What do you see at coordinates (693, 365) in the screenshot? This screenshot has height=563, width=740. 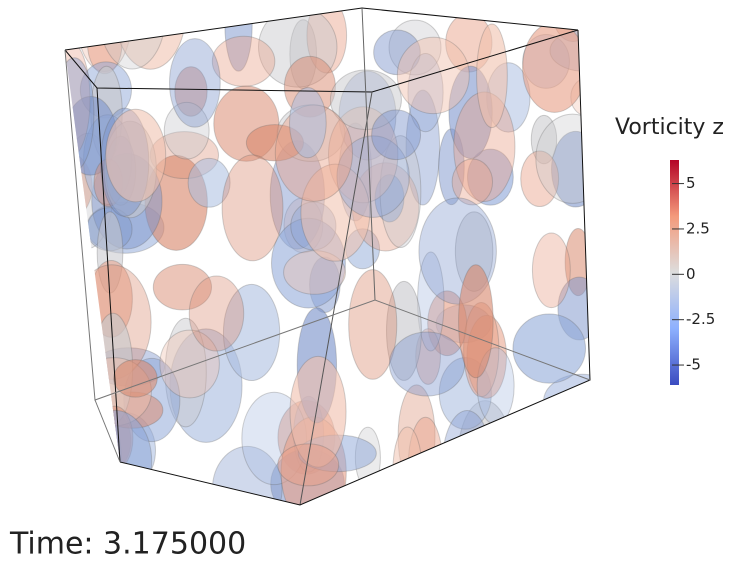 I see `colorbar-tick-label: -5` at bounding box center [693, 365].